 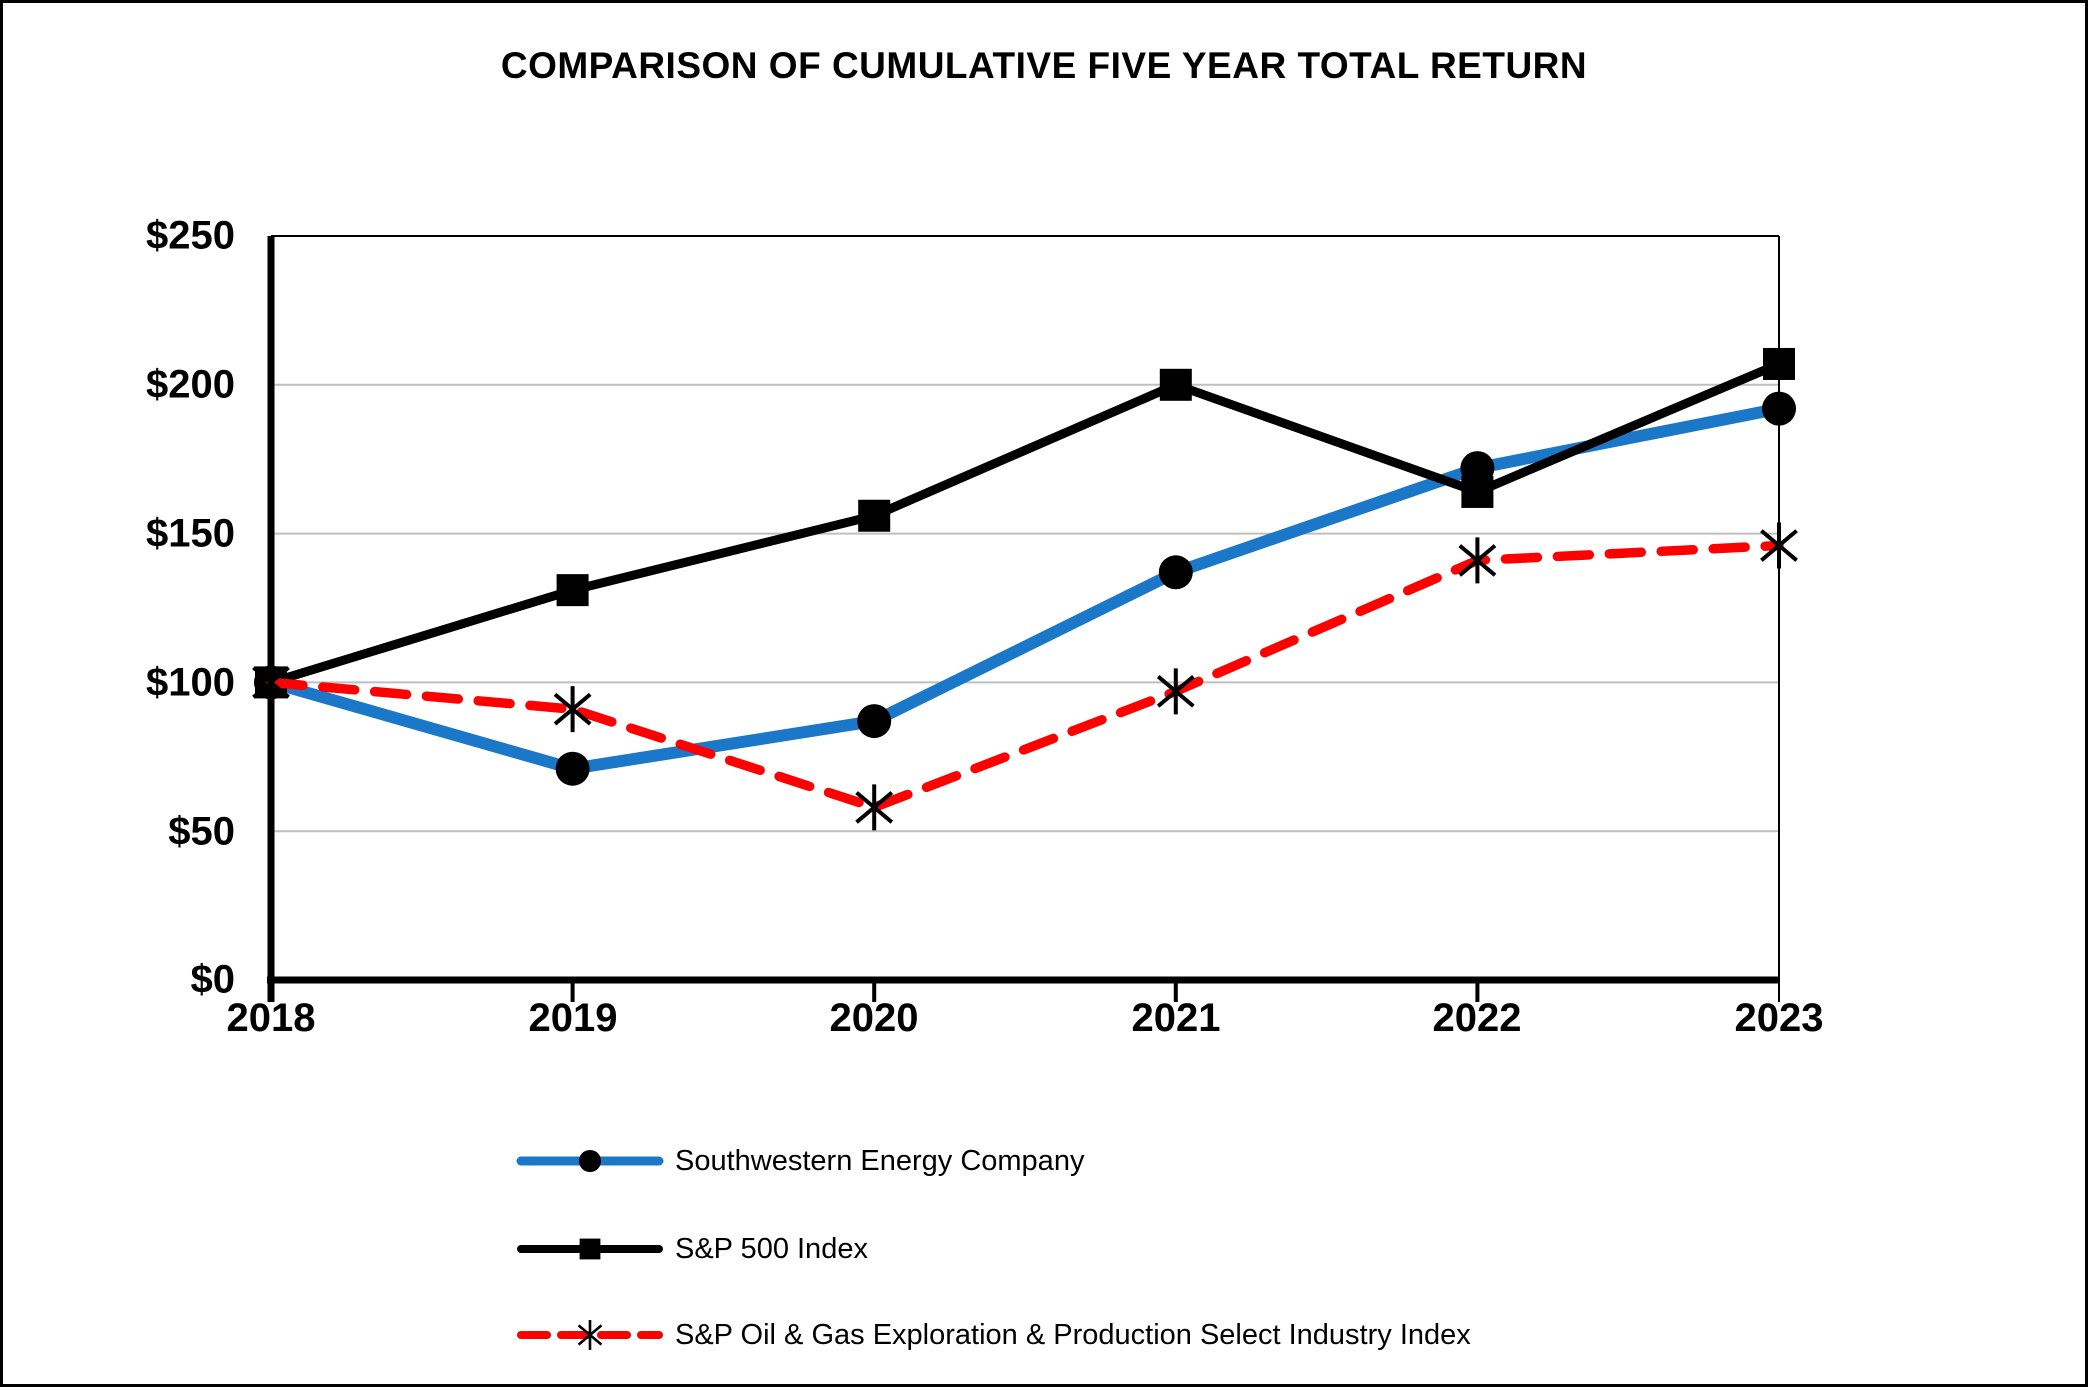 I want to click on x-tick-label-2020: 2020, so click(x=874, y=1018).